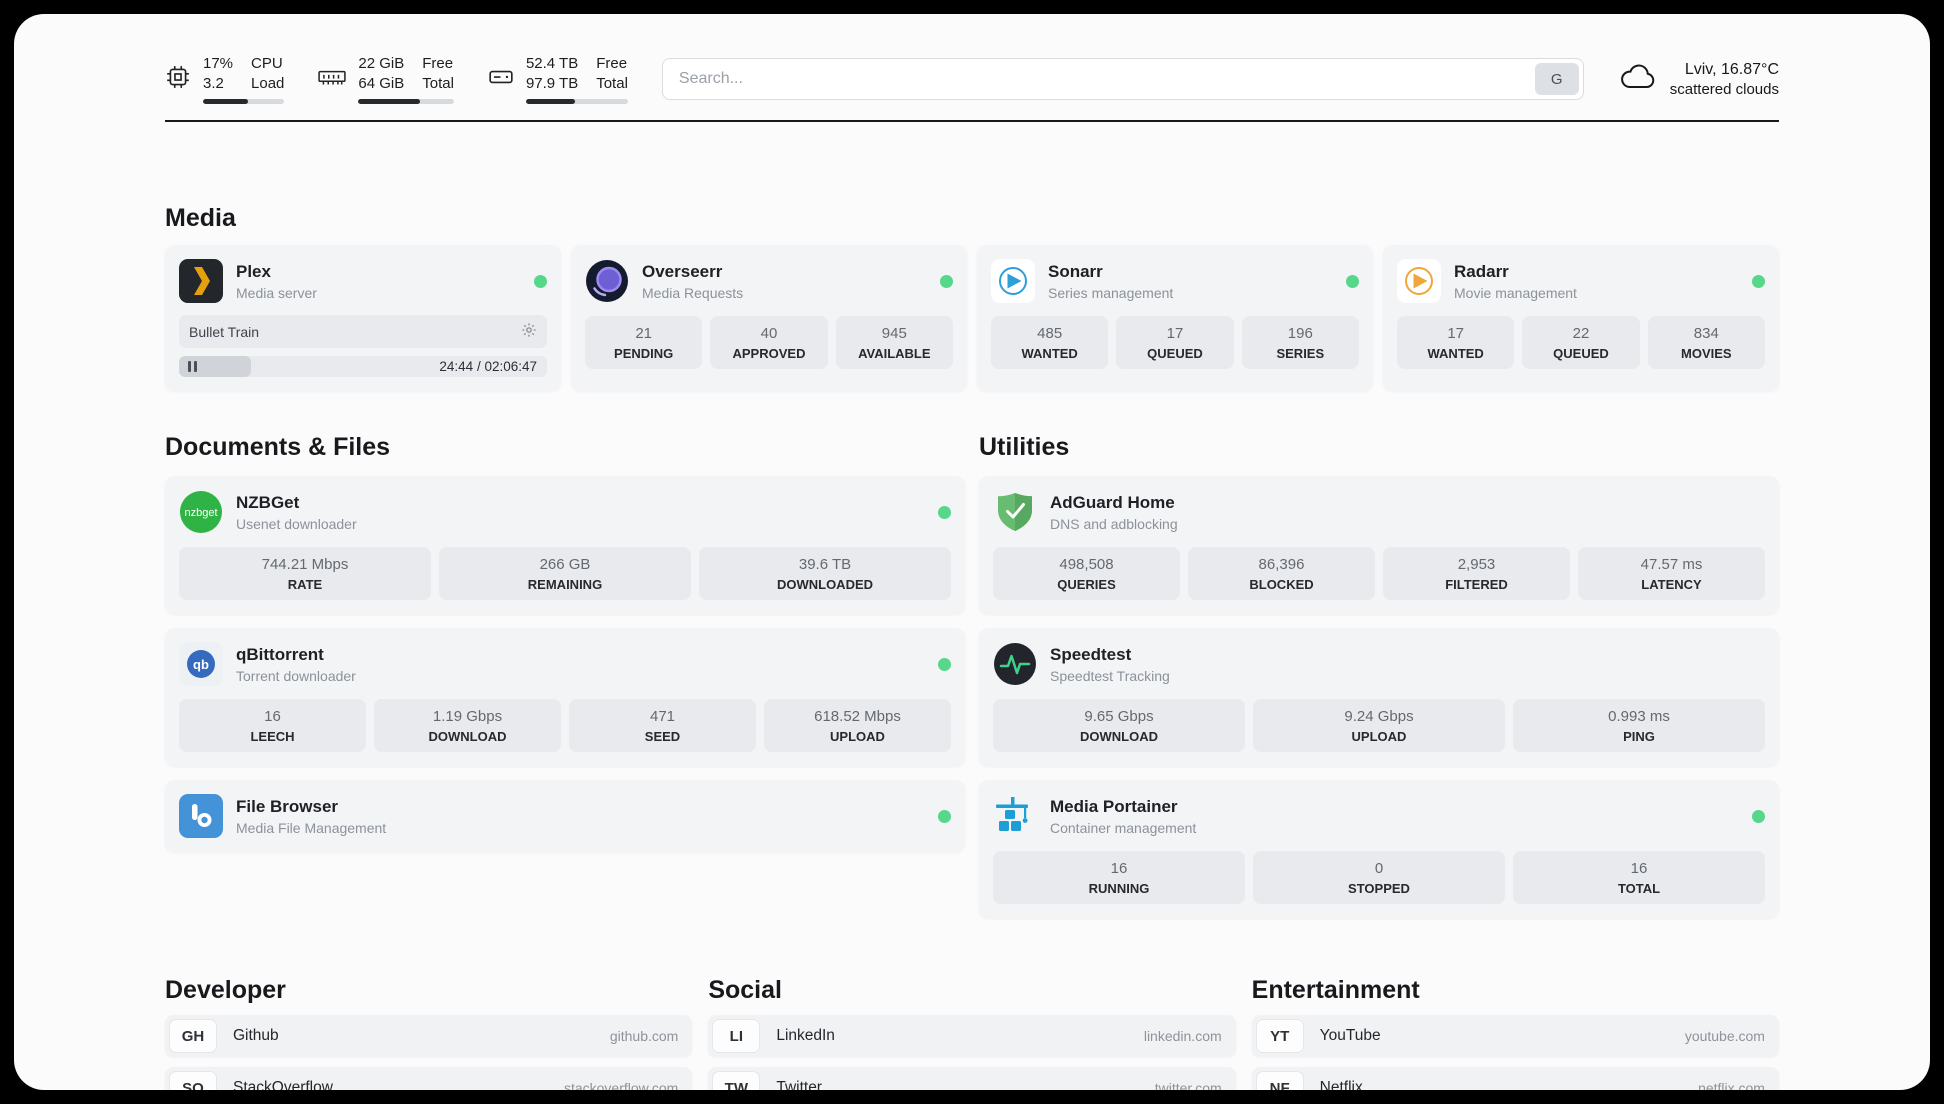 The height and width of the screenshot is (1104, 1944). I want to click on app-subtitle: Media Requests, so click(693, 292).